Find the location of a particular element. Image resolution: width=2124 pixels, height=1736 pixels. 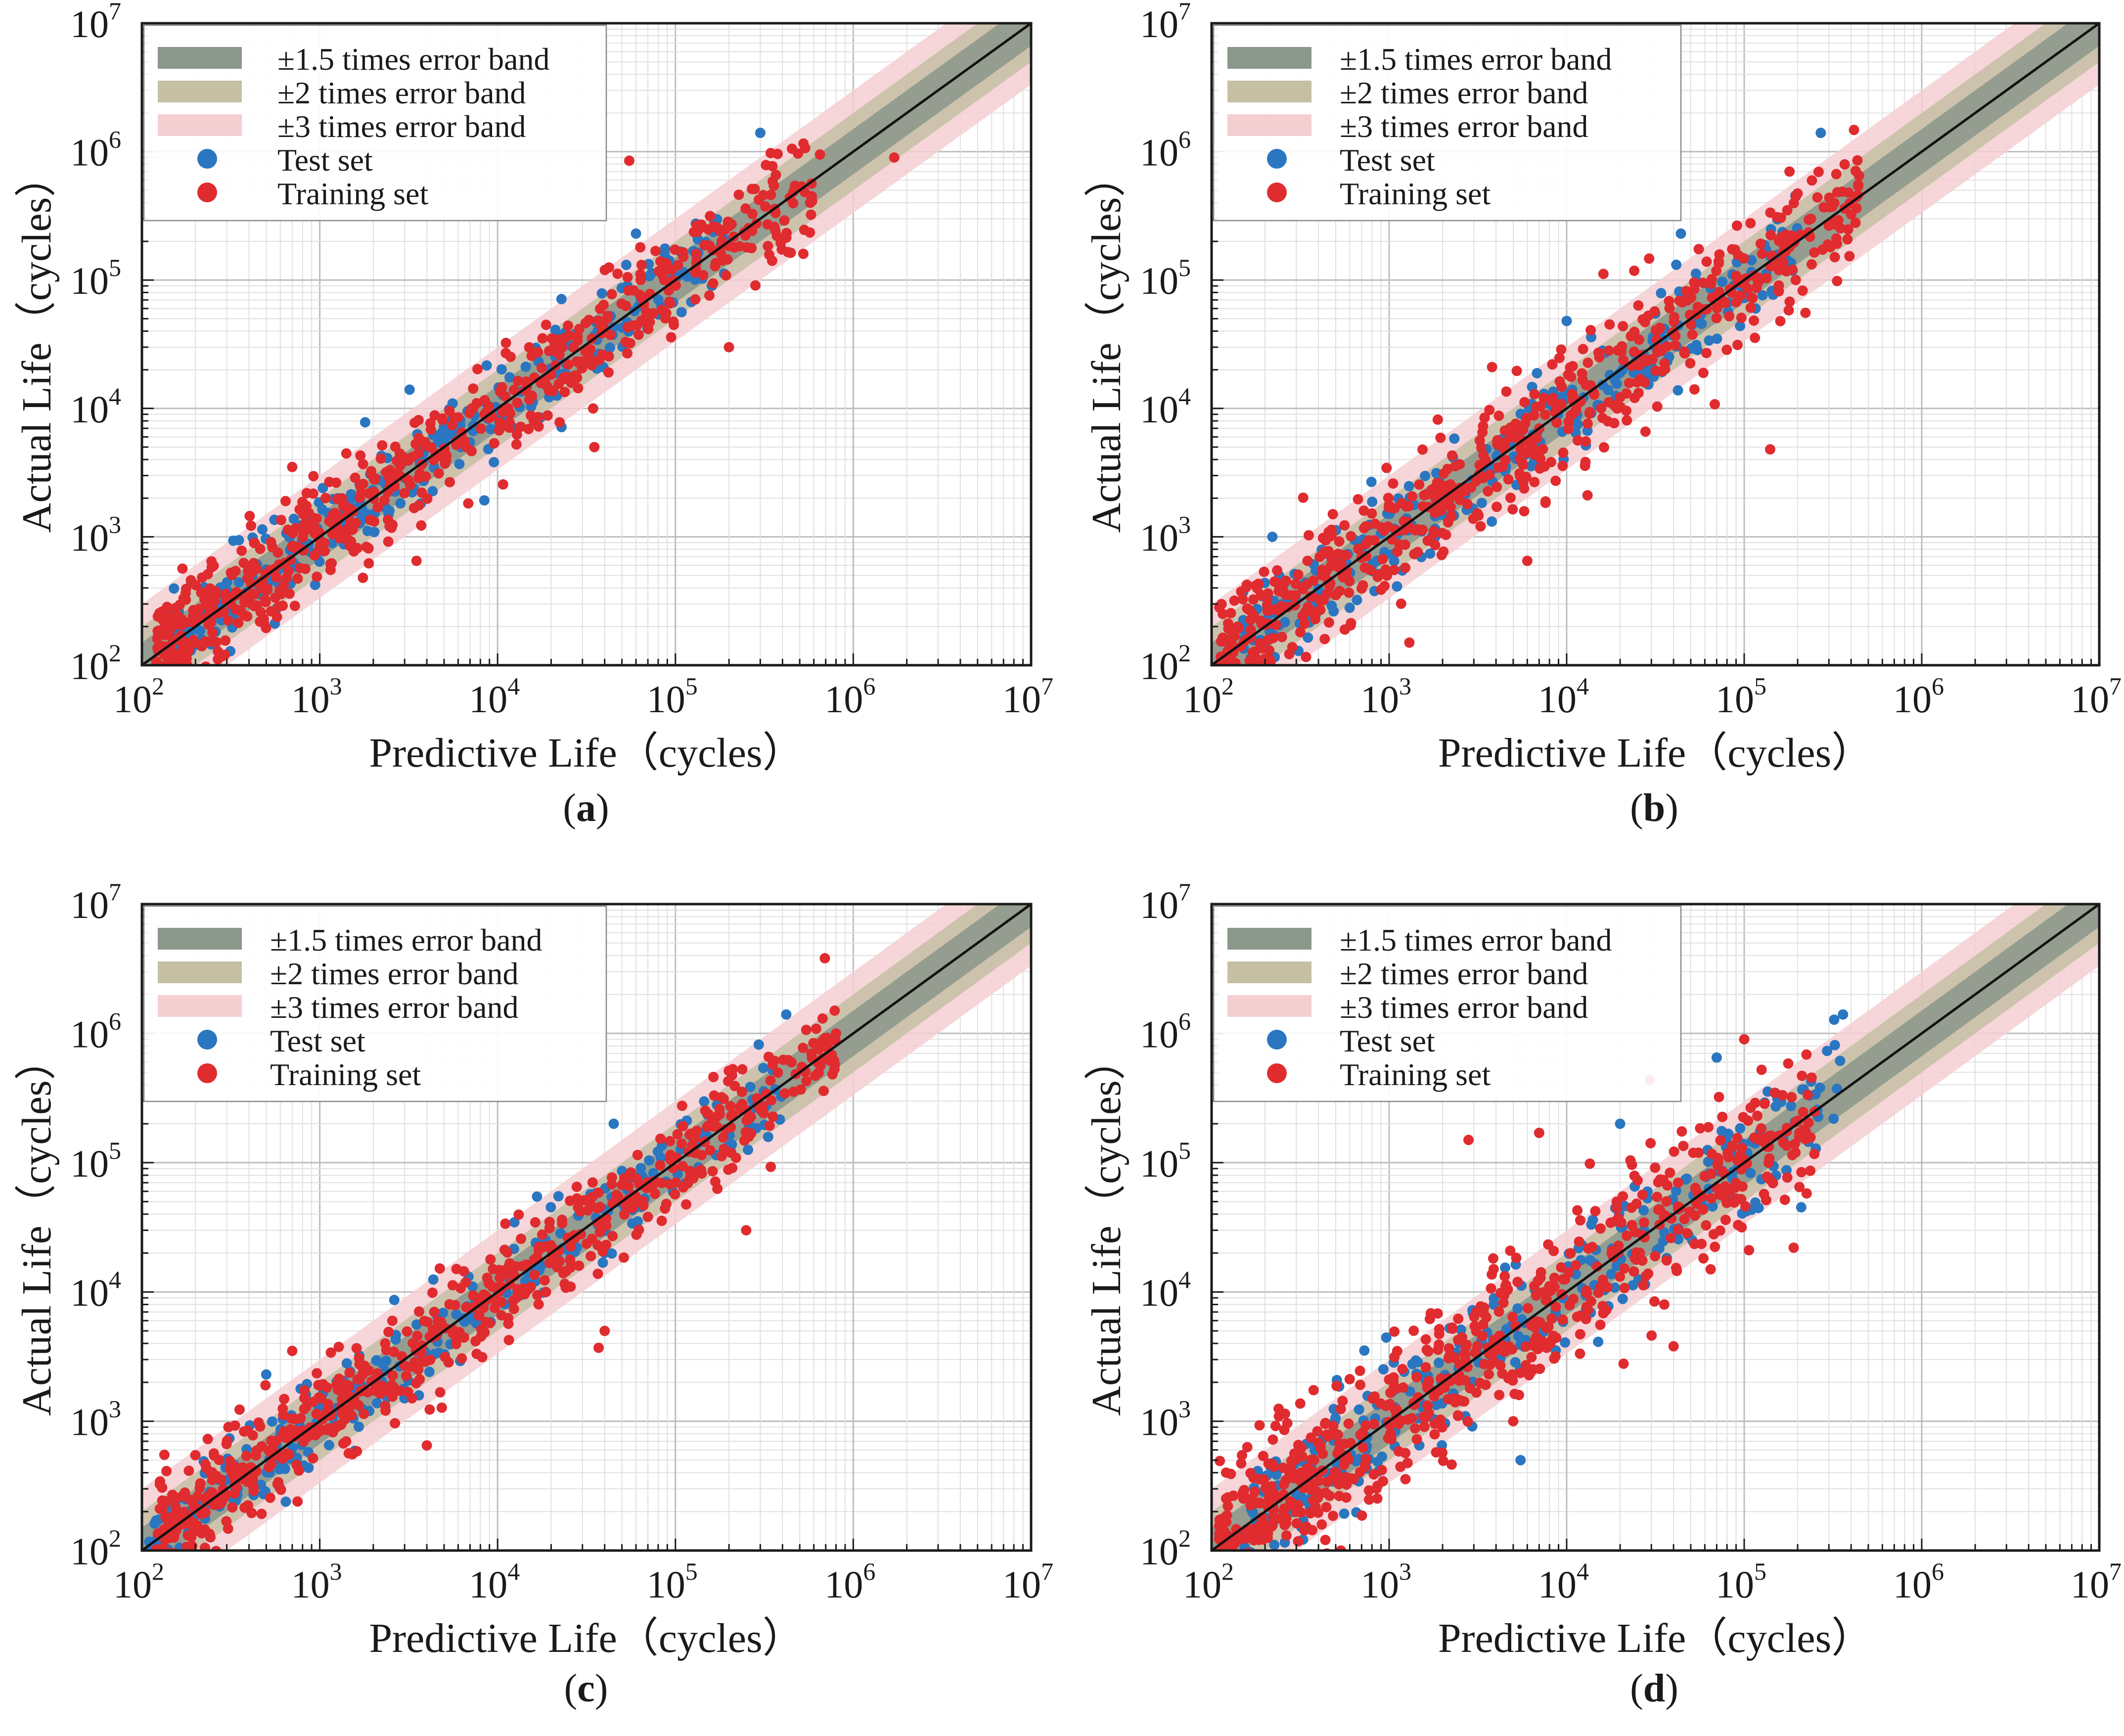

panel-label-letter: d is located at coordinates (1654, 1688).